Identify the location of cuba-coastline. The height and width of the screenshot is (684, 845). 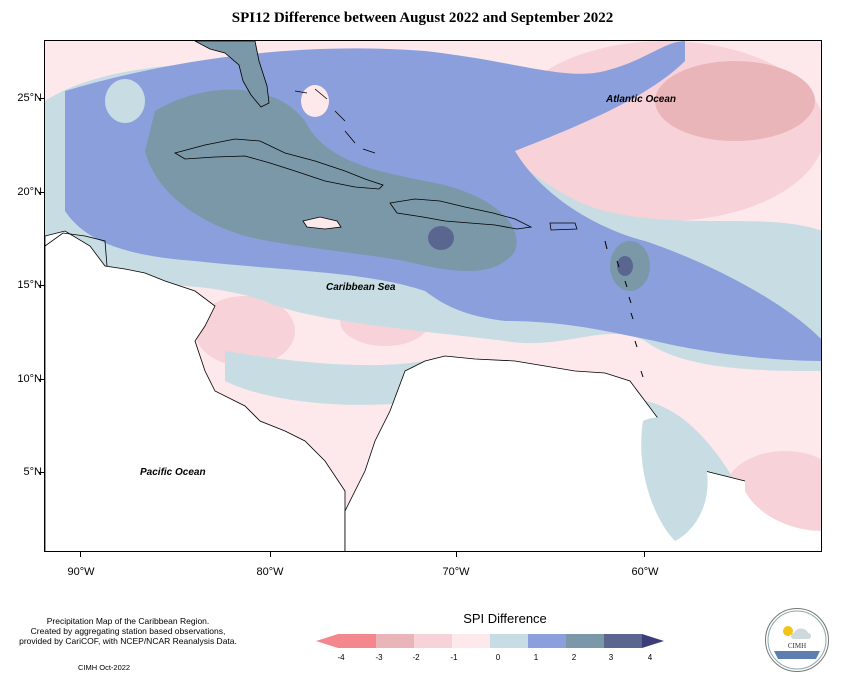
(278, 164).